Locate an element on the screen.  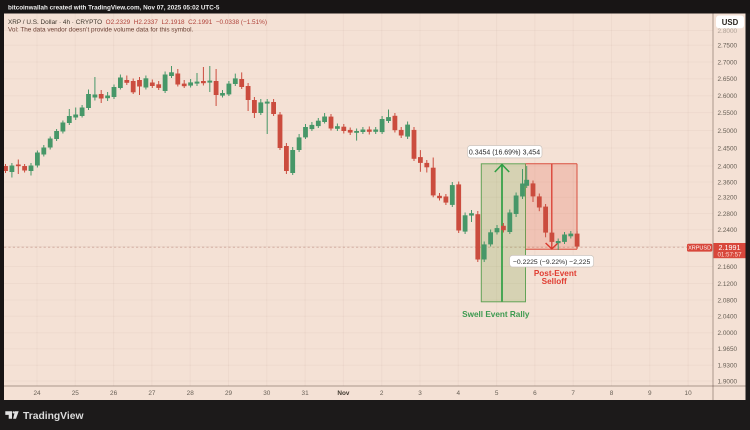
svg-text: 2.0000 is located at coordinates (728, 333).